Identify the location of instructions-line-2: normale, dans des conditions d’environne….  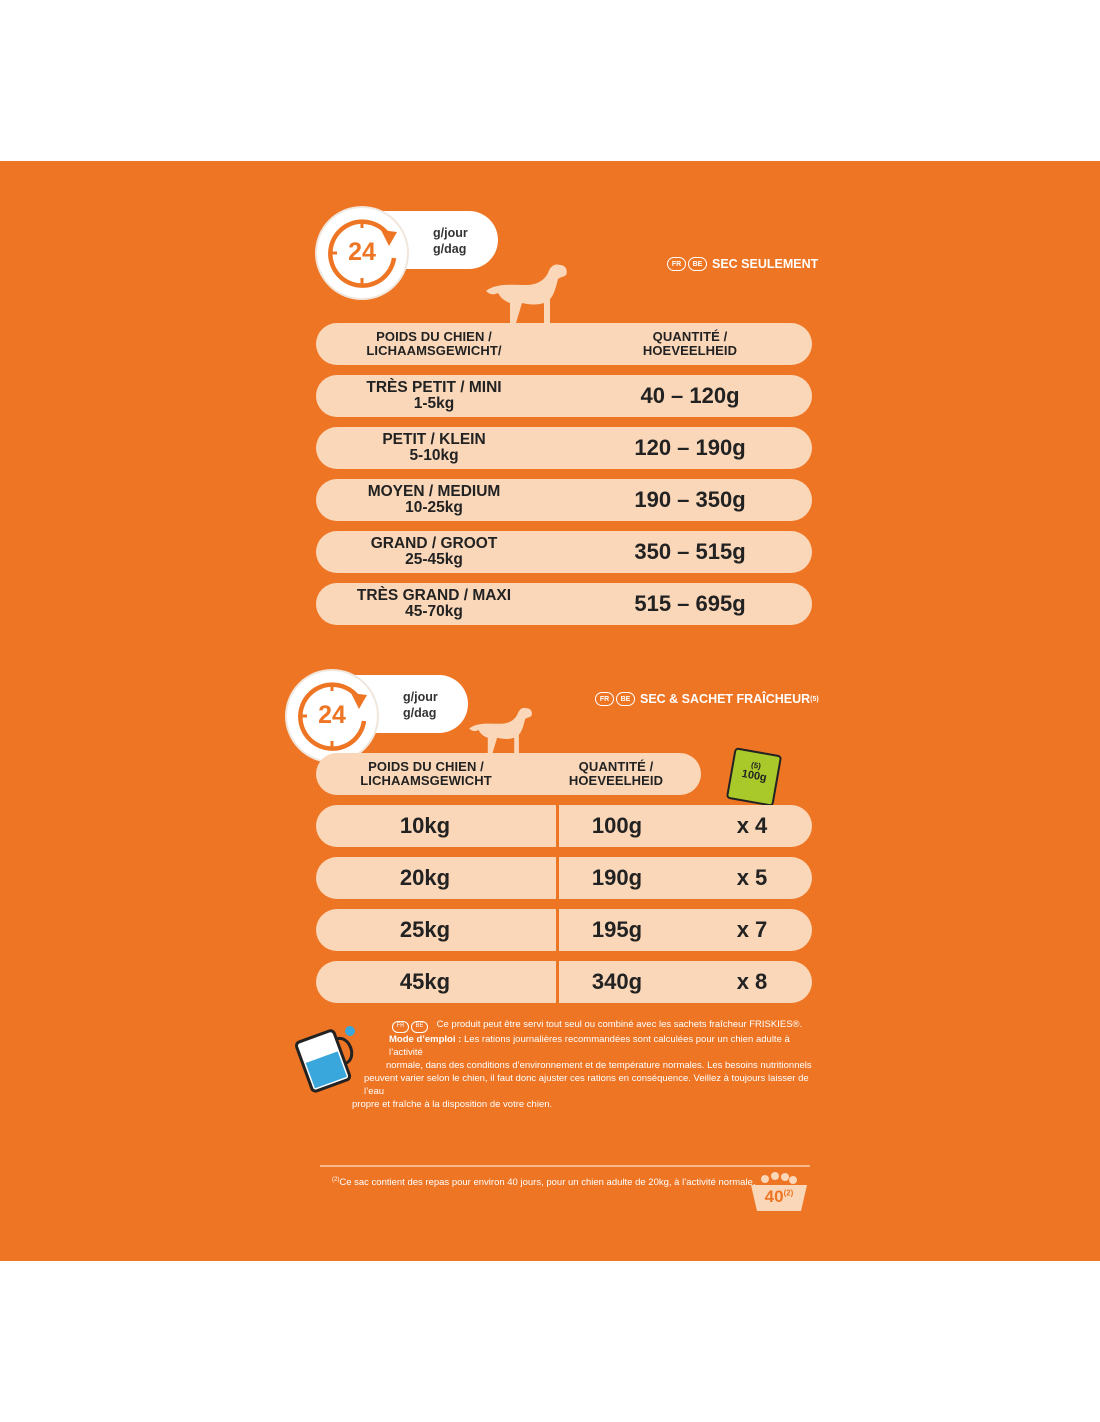
(599, 1065).